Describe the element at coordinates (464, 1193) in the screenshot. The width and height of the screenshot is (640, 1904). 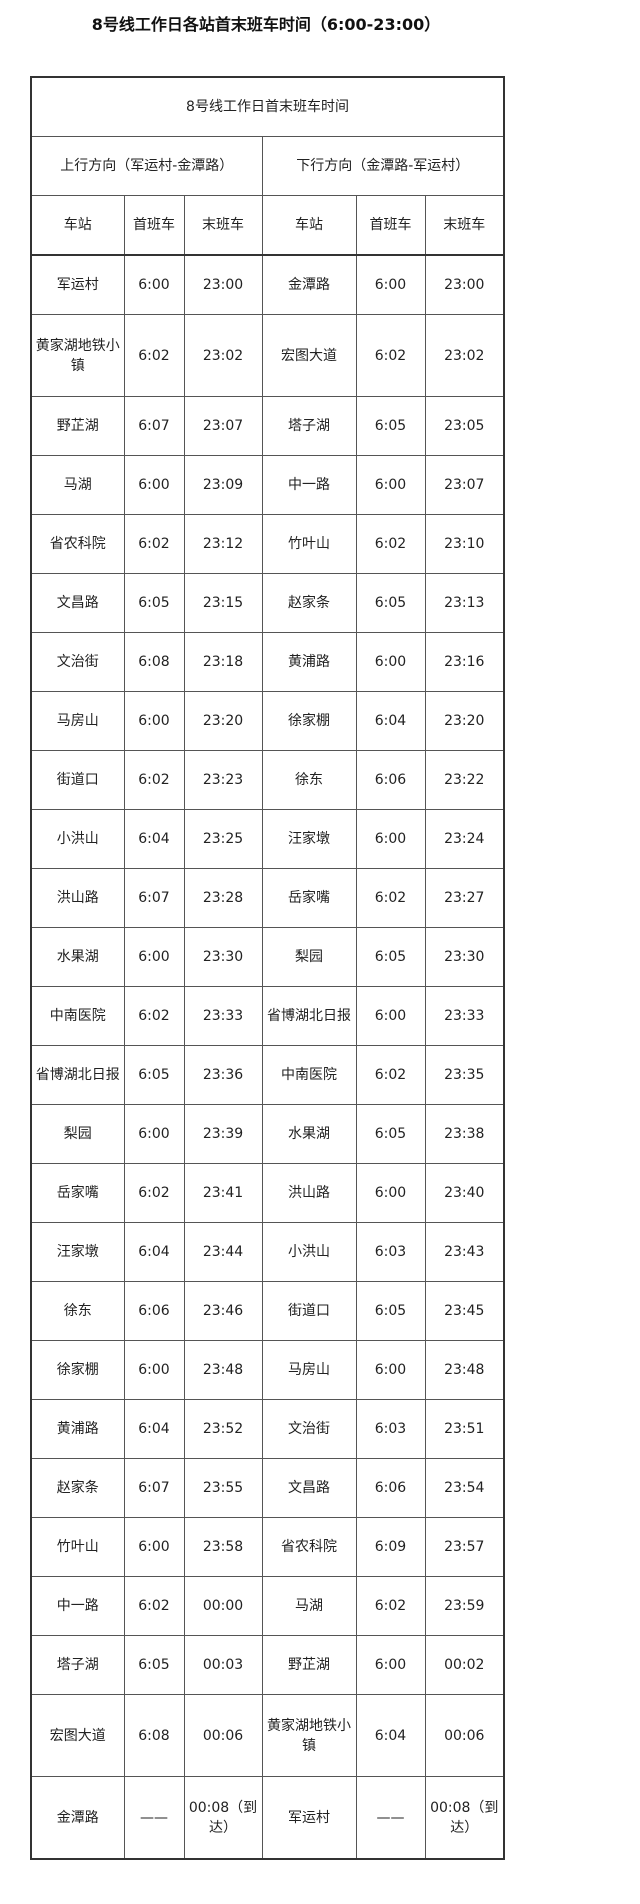
I see `down-last-train-cell: 23:40` at that location.